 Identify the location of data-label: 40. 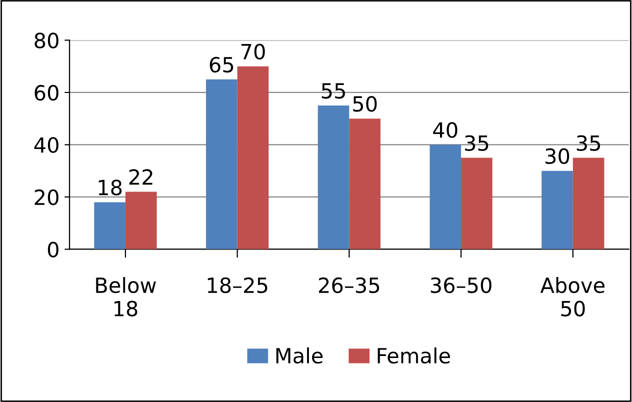
(445, 130).